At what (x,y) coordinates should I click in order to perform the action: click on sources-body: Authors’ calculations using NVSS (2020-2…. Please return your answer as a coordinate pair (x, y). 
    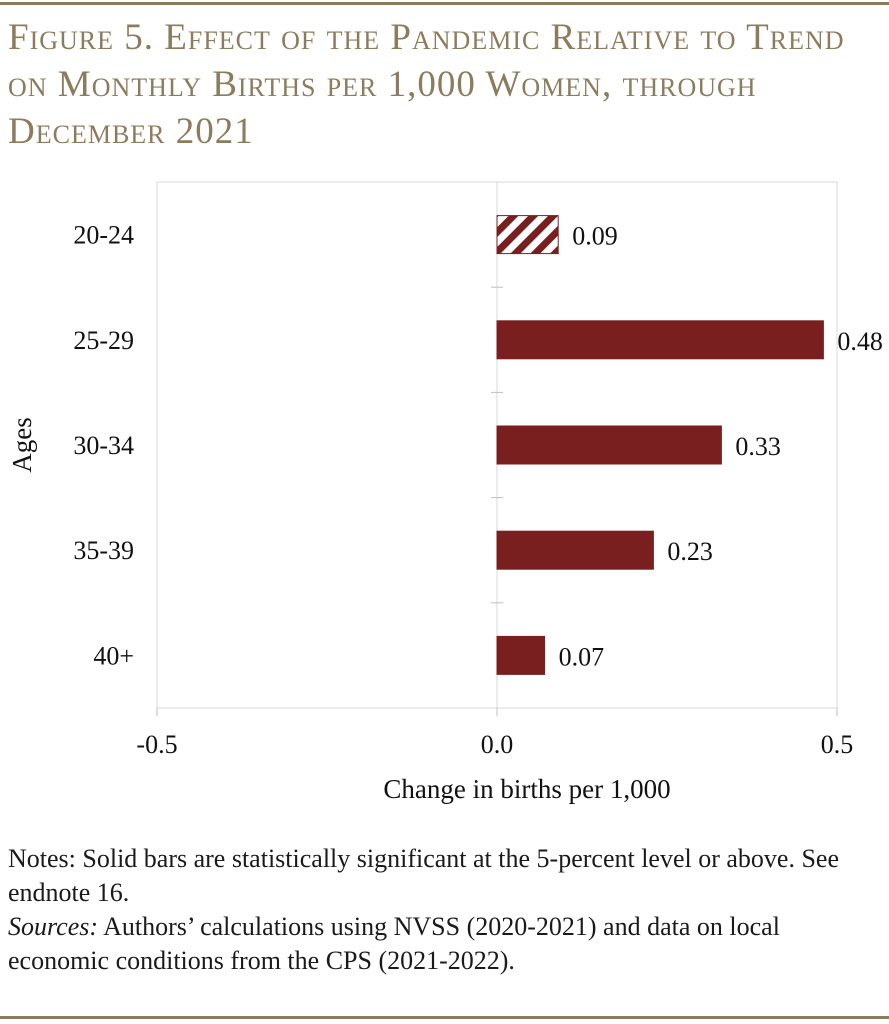
    Looking at the image, I should click on (394, 943).